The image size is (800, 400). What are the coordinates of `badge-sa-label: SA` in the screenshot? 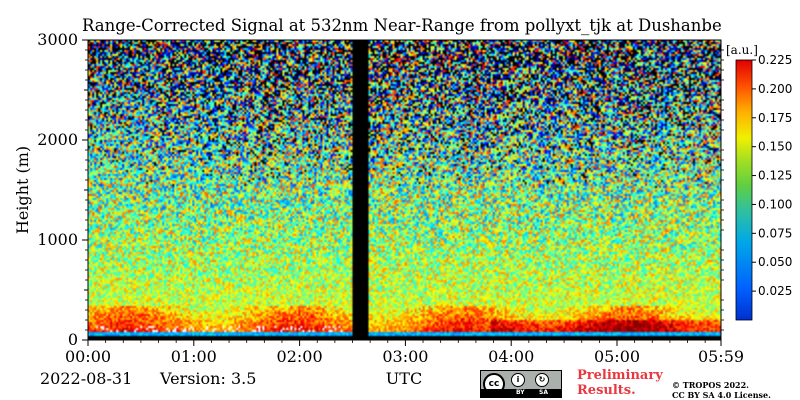 It's located at (543, 392).